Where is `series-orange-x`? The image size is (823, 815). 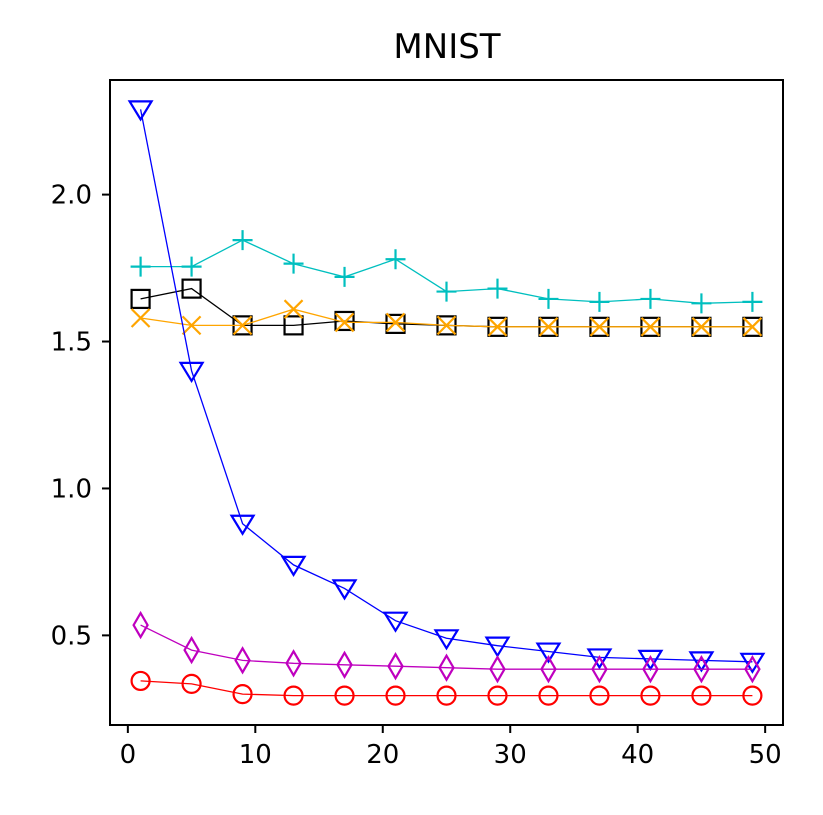
series-orange-x is located at coordinates (446, 318).